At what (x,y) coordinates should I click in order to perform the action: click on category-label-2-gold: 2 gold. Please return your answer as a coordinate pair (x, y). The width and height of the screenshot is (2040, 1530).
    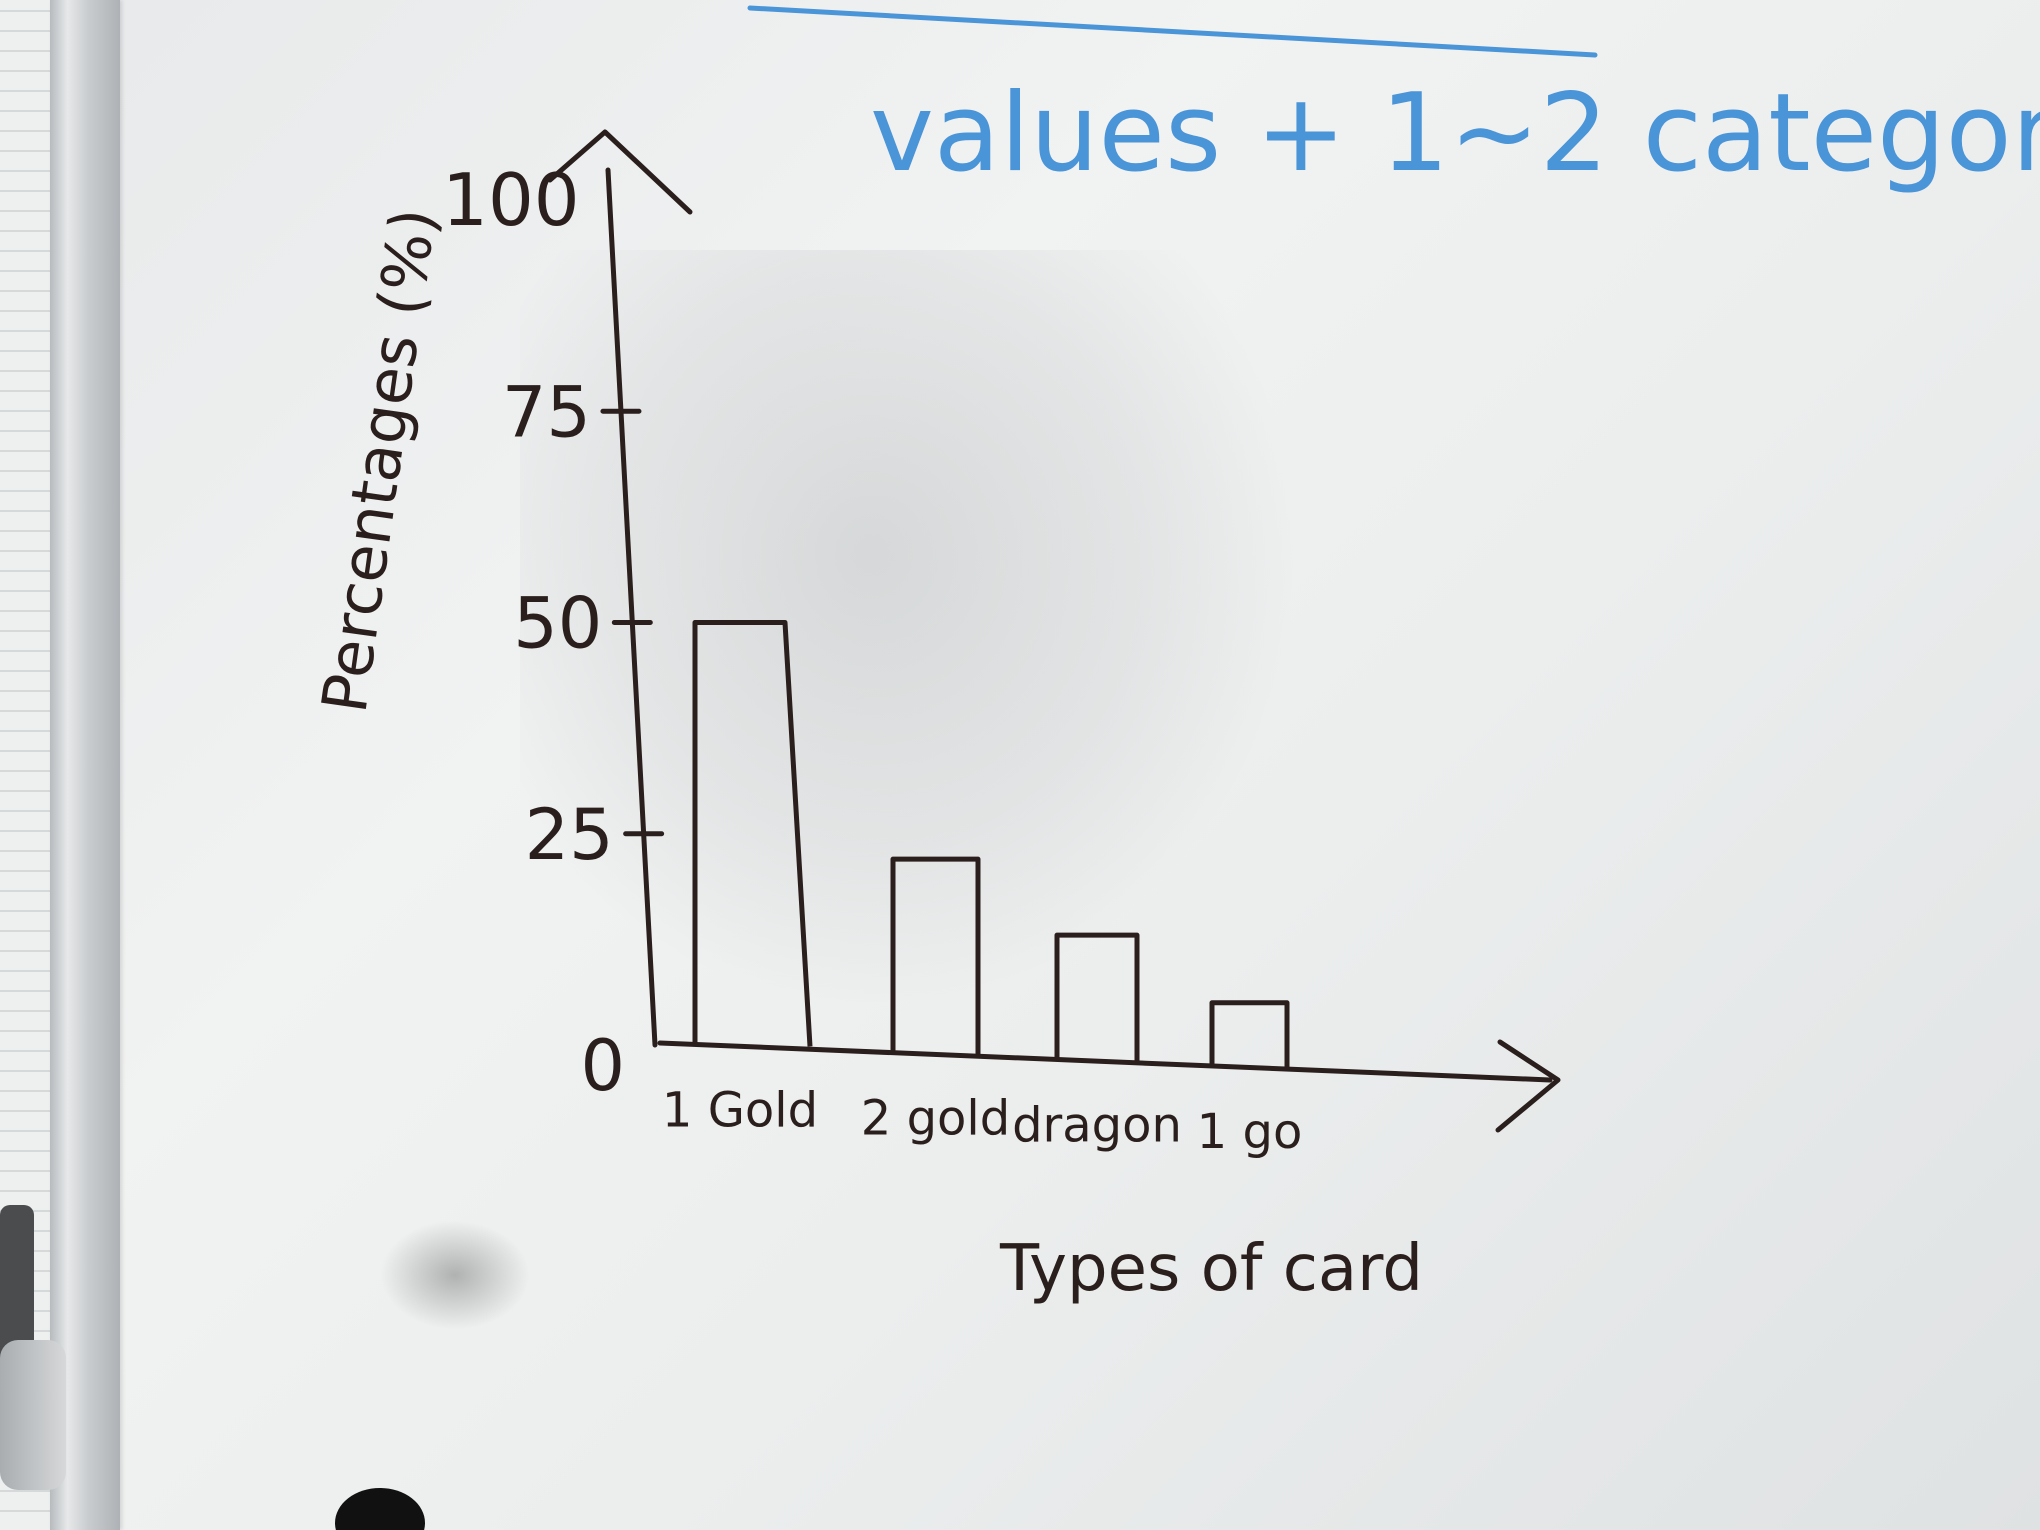
    Looking at the image, I should click on (935, 1119).